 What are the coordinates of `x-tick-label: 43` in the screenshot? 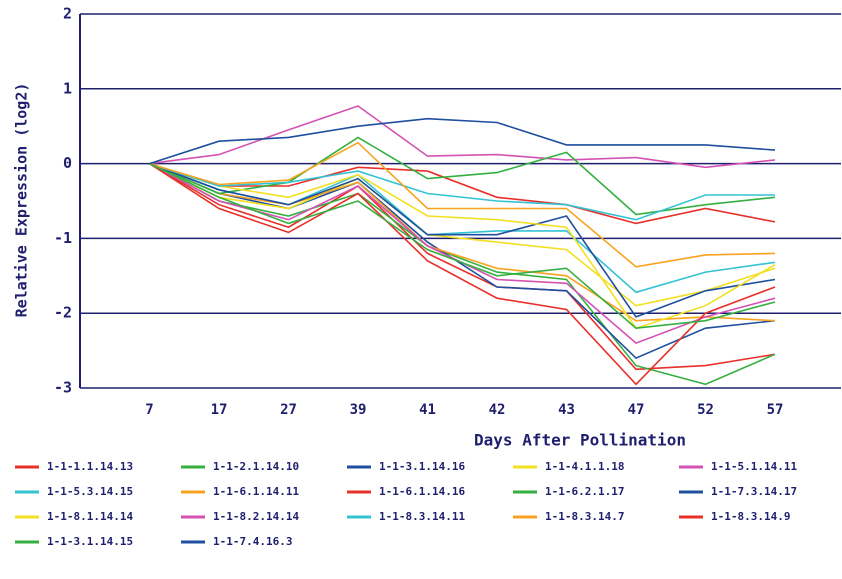 It's located at (566, 410).